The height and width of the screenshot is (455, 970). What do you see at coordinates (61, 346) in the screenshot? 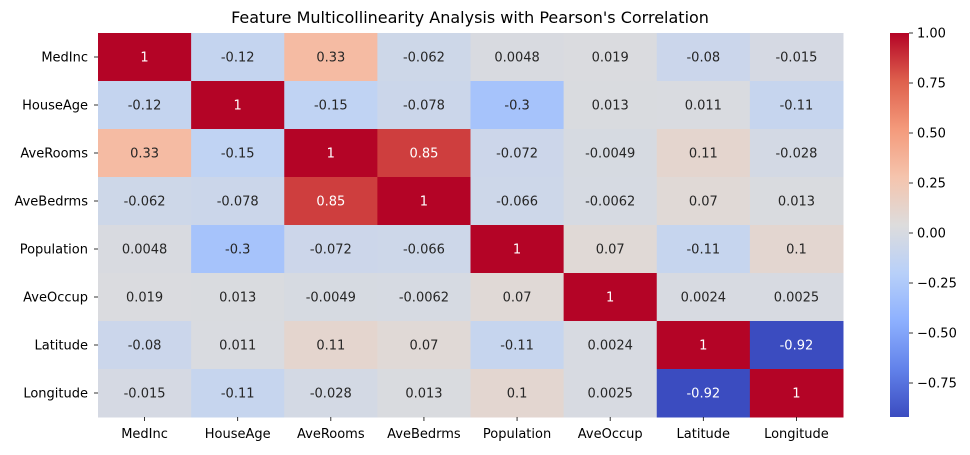
I see `y-tick-label: Latitude` at bounding box center [61, 346].